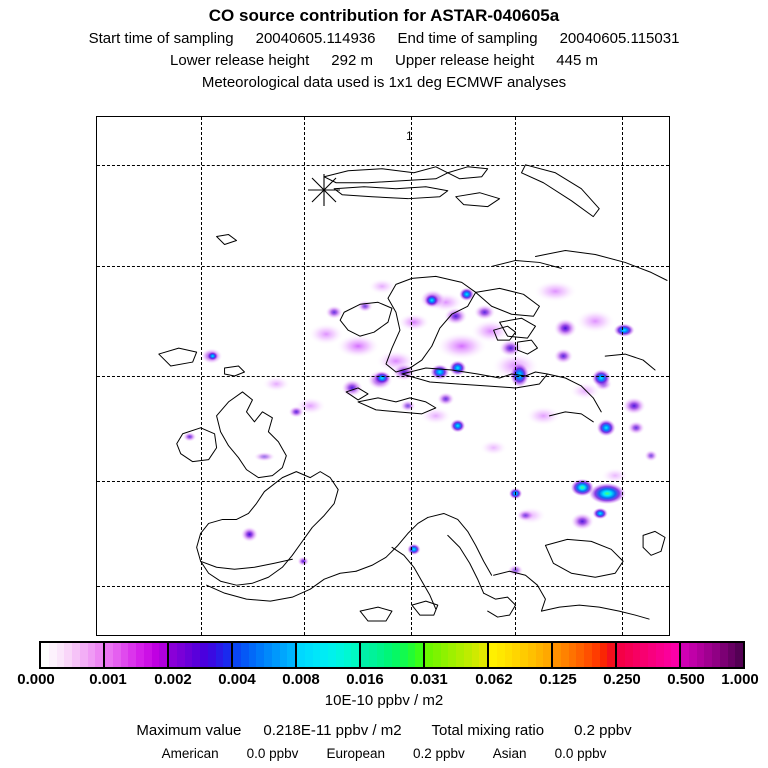 This screenshot has height=768, width=768. Describe the element at coordinates (272, 753) in the screenshot. I see `american-value: 0.0 ppbv` at that location.